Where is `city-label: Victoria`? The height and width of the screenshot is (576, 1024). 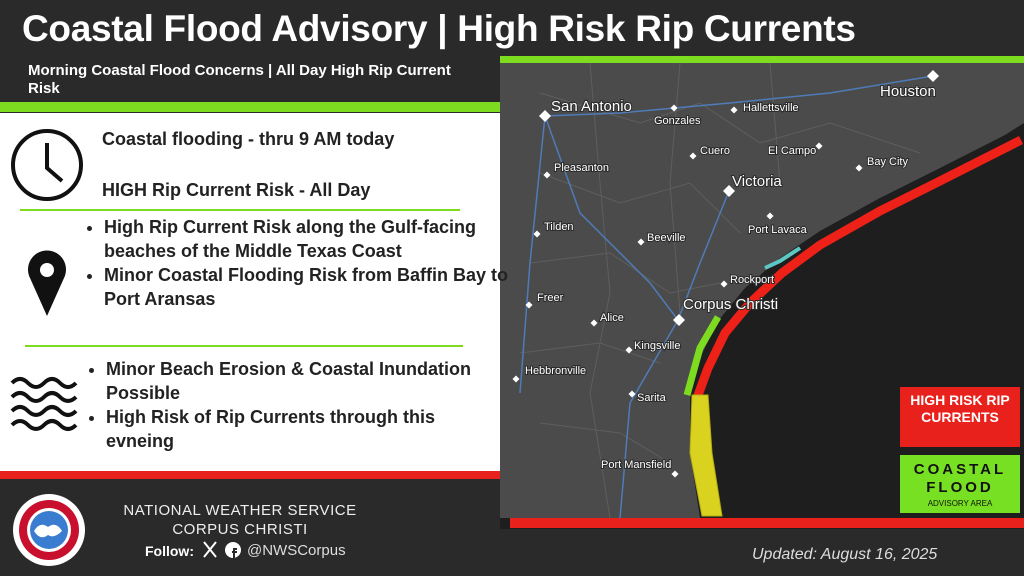
city-label: Victoria is located at coordinates (757, 181).